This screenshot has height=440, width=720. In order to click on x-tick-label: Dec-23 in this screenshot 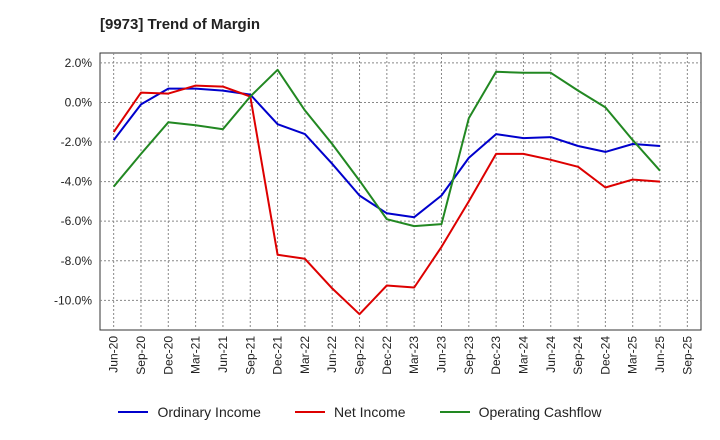, I will do `click(496, 355)`.